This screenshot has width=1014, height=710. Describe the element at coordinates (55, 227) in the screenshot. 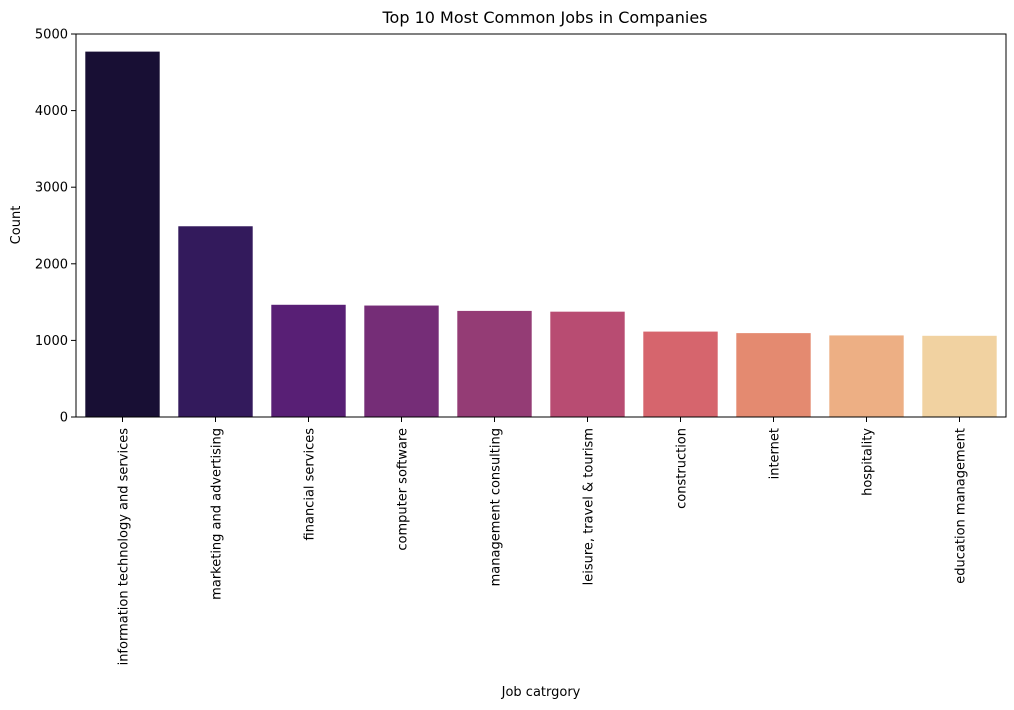

I see `y-axis: 0 1000 2000 3000 4000 5000` at that location.